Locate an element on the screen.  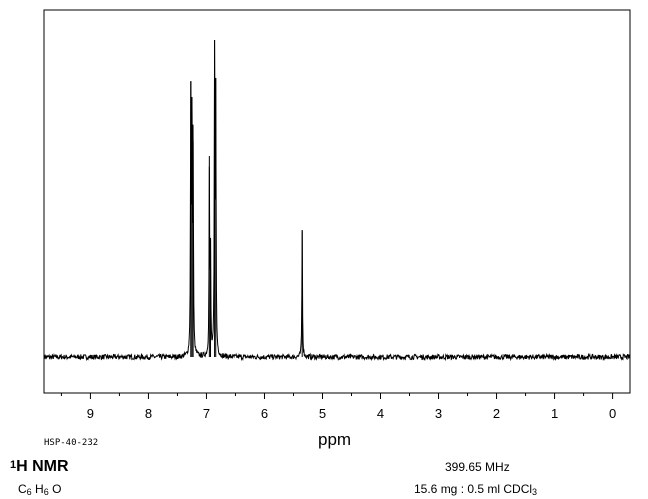
x-tick-label: 4 is located at coordinates (380, 413).